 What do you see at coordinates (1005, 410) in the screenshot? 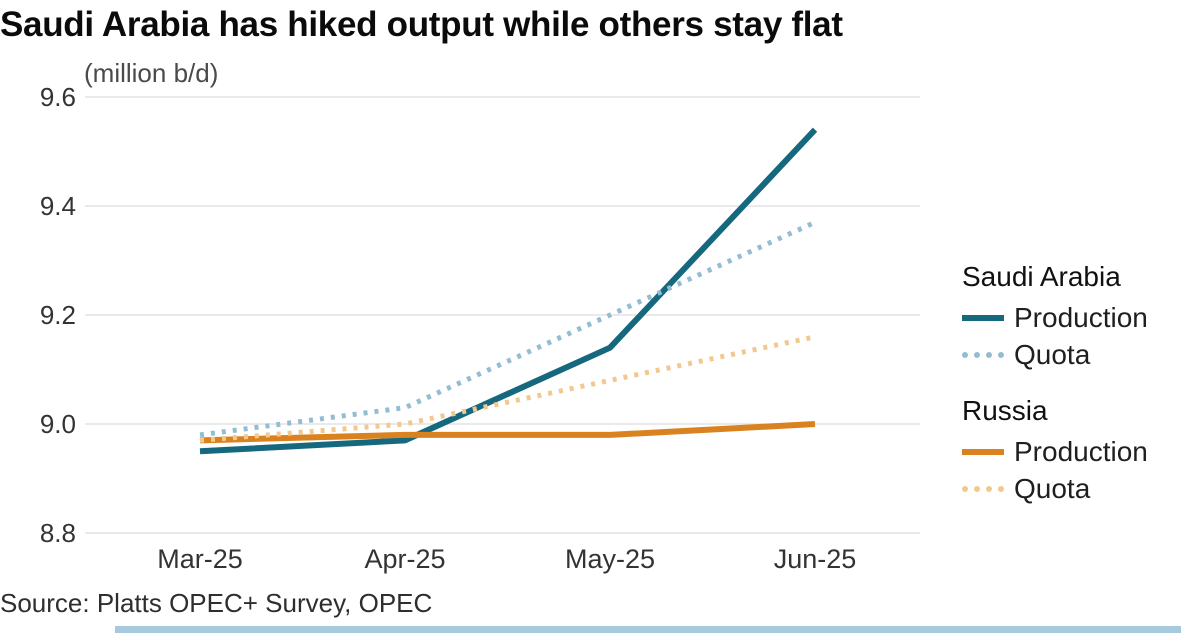
I see `legend-group-title: Russia` at bounding box center [1005, 410].